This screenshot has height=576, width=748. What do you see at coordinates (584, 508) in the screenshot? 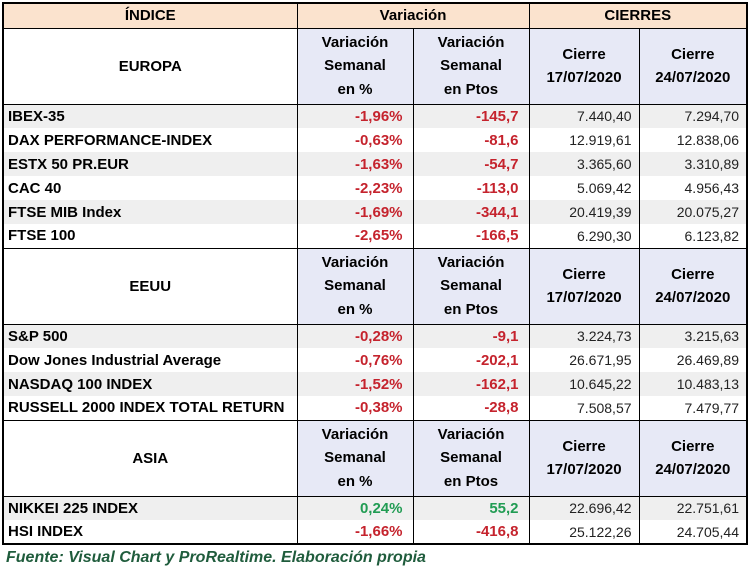
I see `close-prev: 22.696,42` at bounding box center [584, 508].